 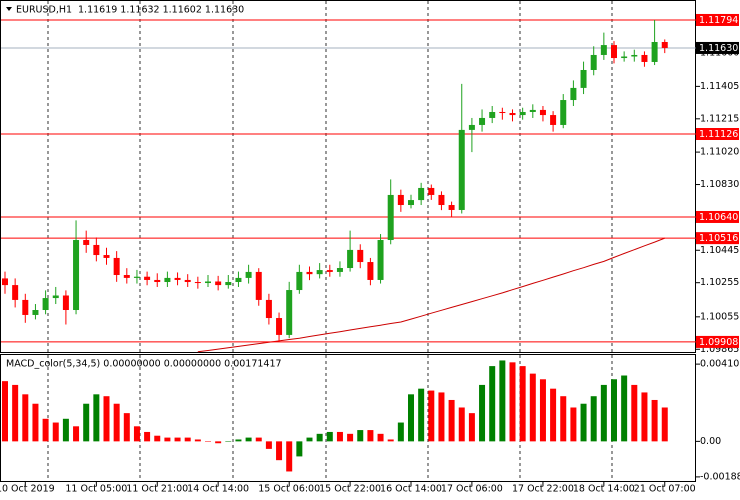 I want to click on x-tick-label: 17 Oct 06:00, so click(x=472, y=489).